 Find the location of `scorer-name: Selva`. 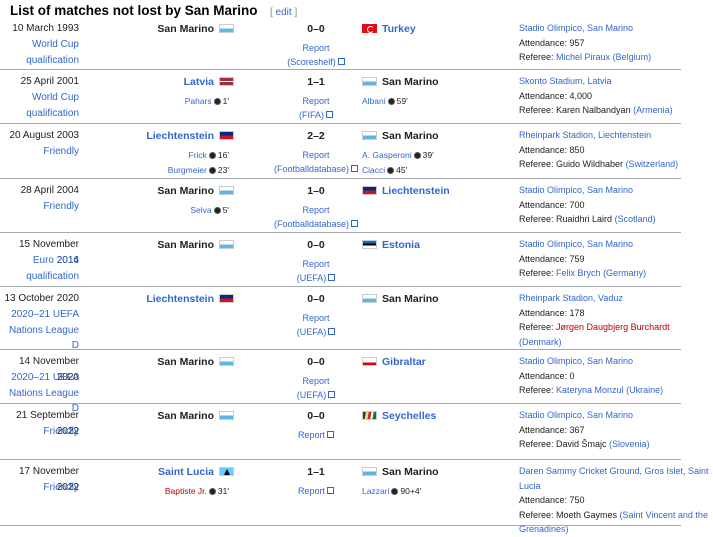

scorer-name: Selva is located at coordinates (201, 209).